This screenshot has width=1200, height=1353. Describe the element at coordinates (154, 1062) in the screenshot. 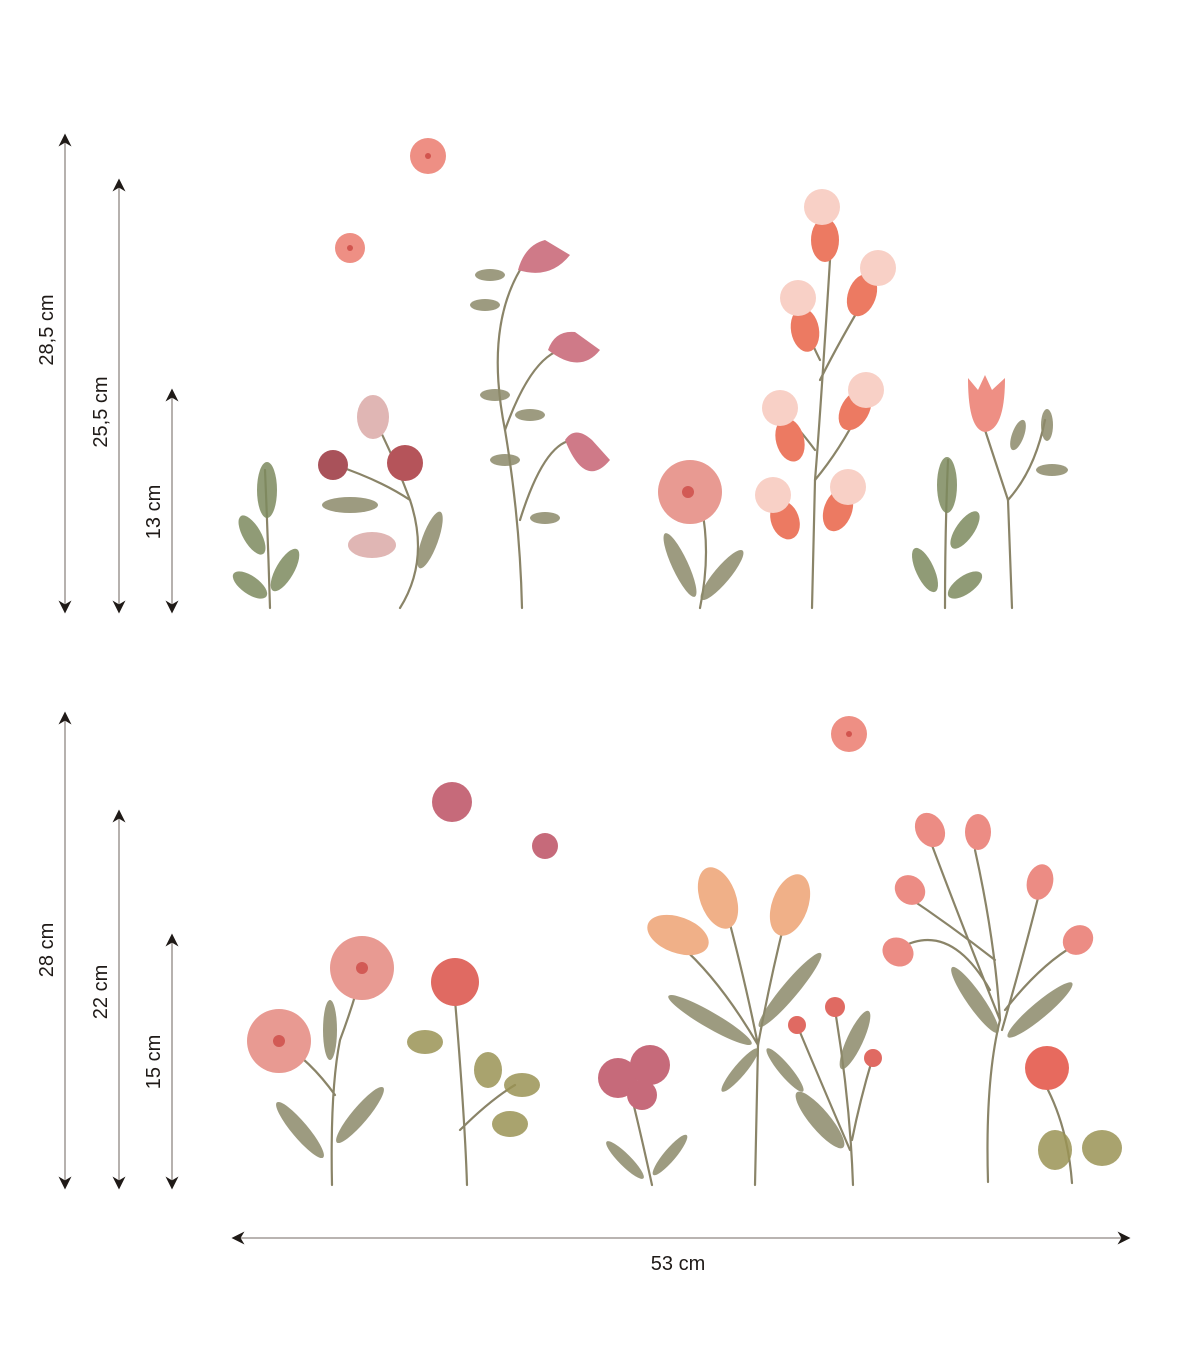

I see `height-label: 15 cm` at that location.